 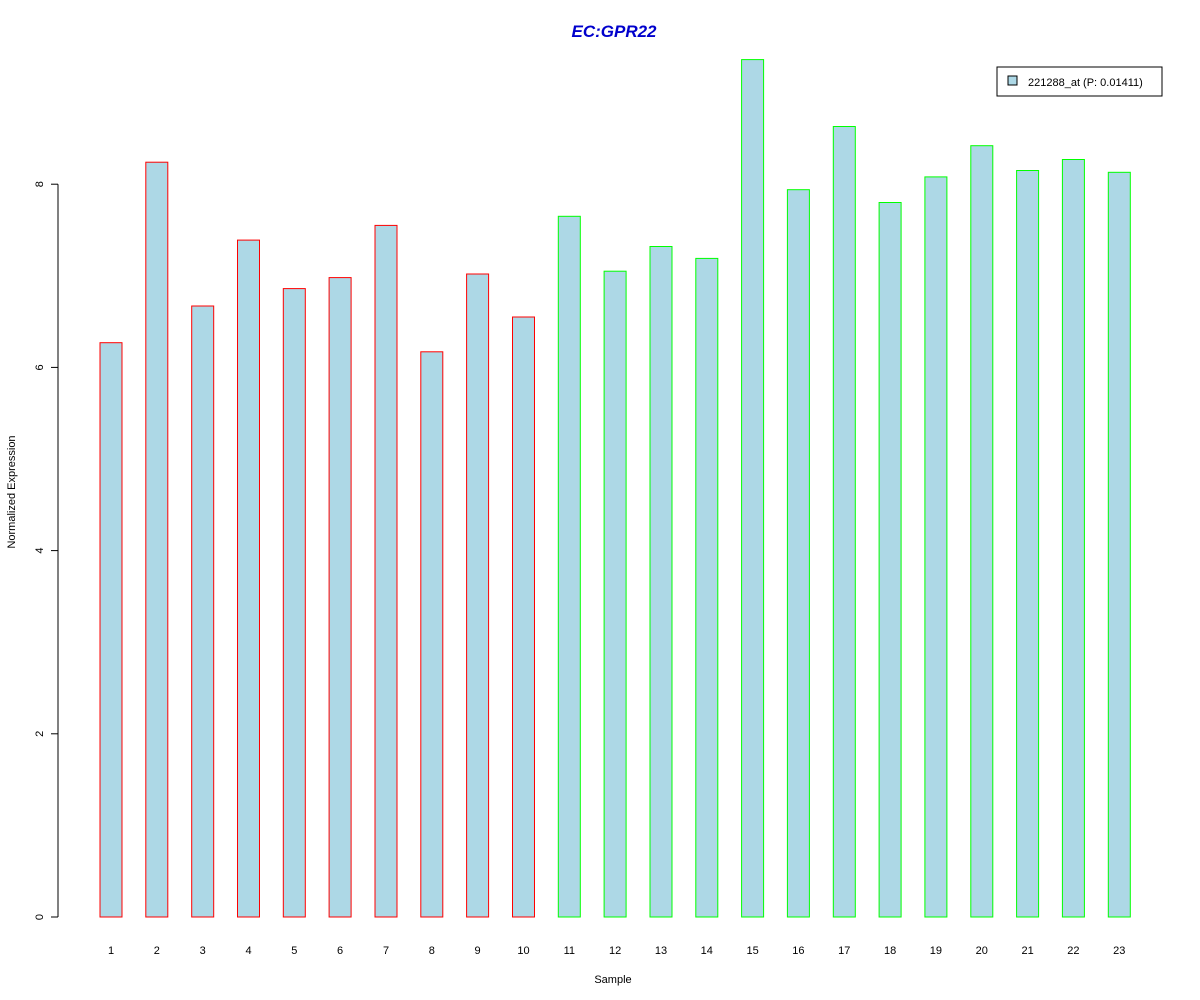 I want to click on x-tick-label: 23, so click(x=1119, y=951).